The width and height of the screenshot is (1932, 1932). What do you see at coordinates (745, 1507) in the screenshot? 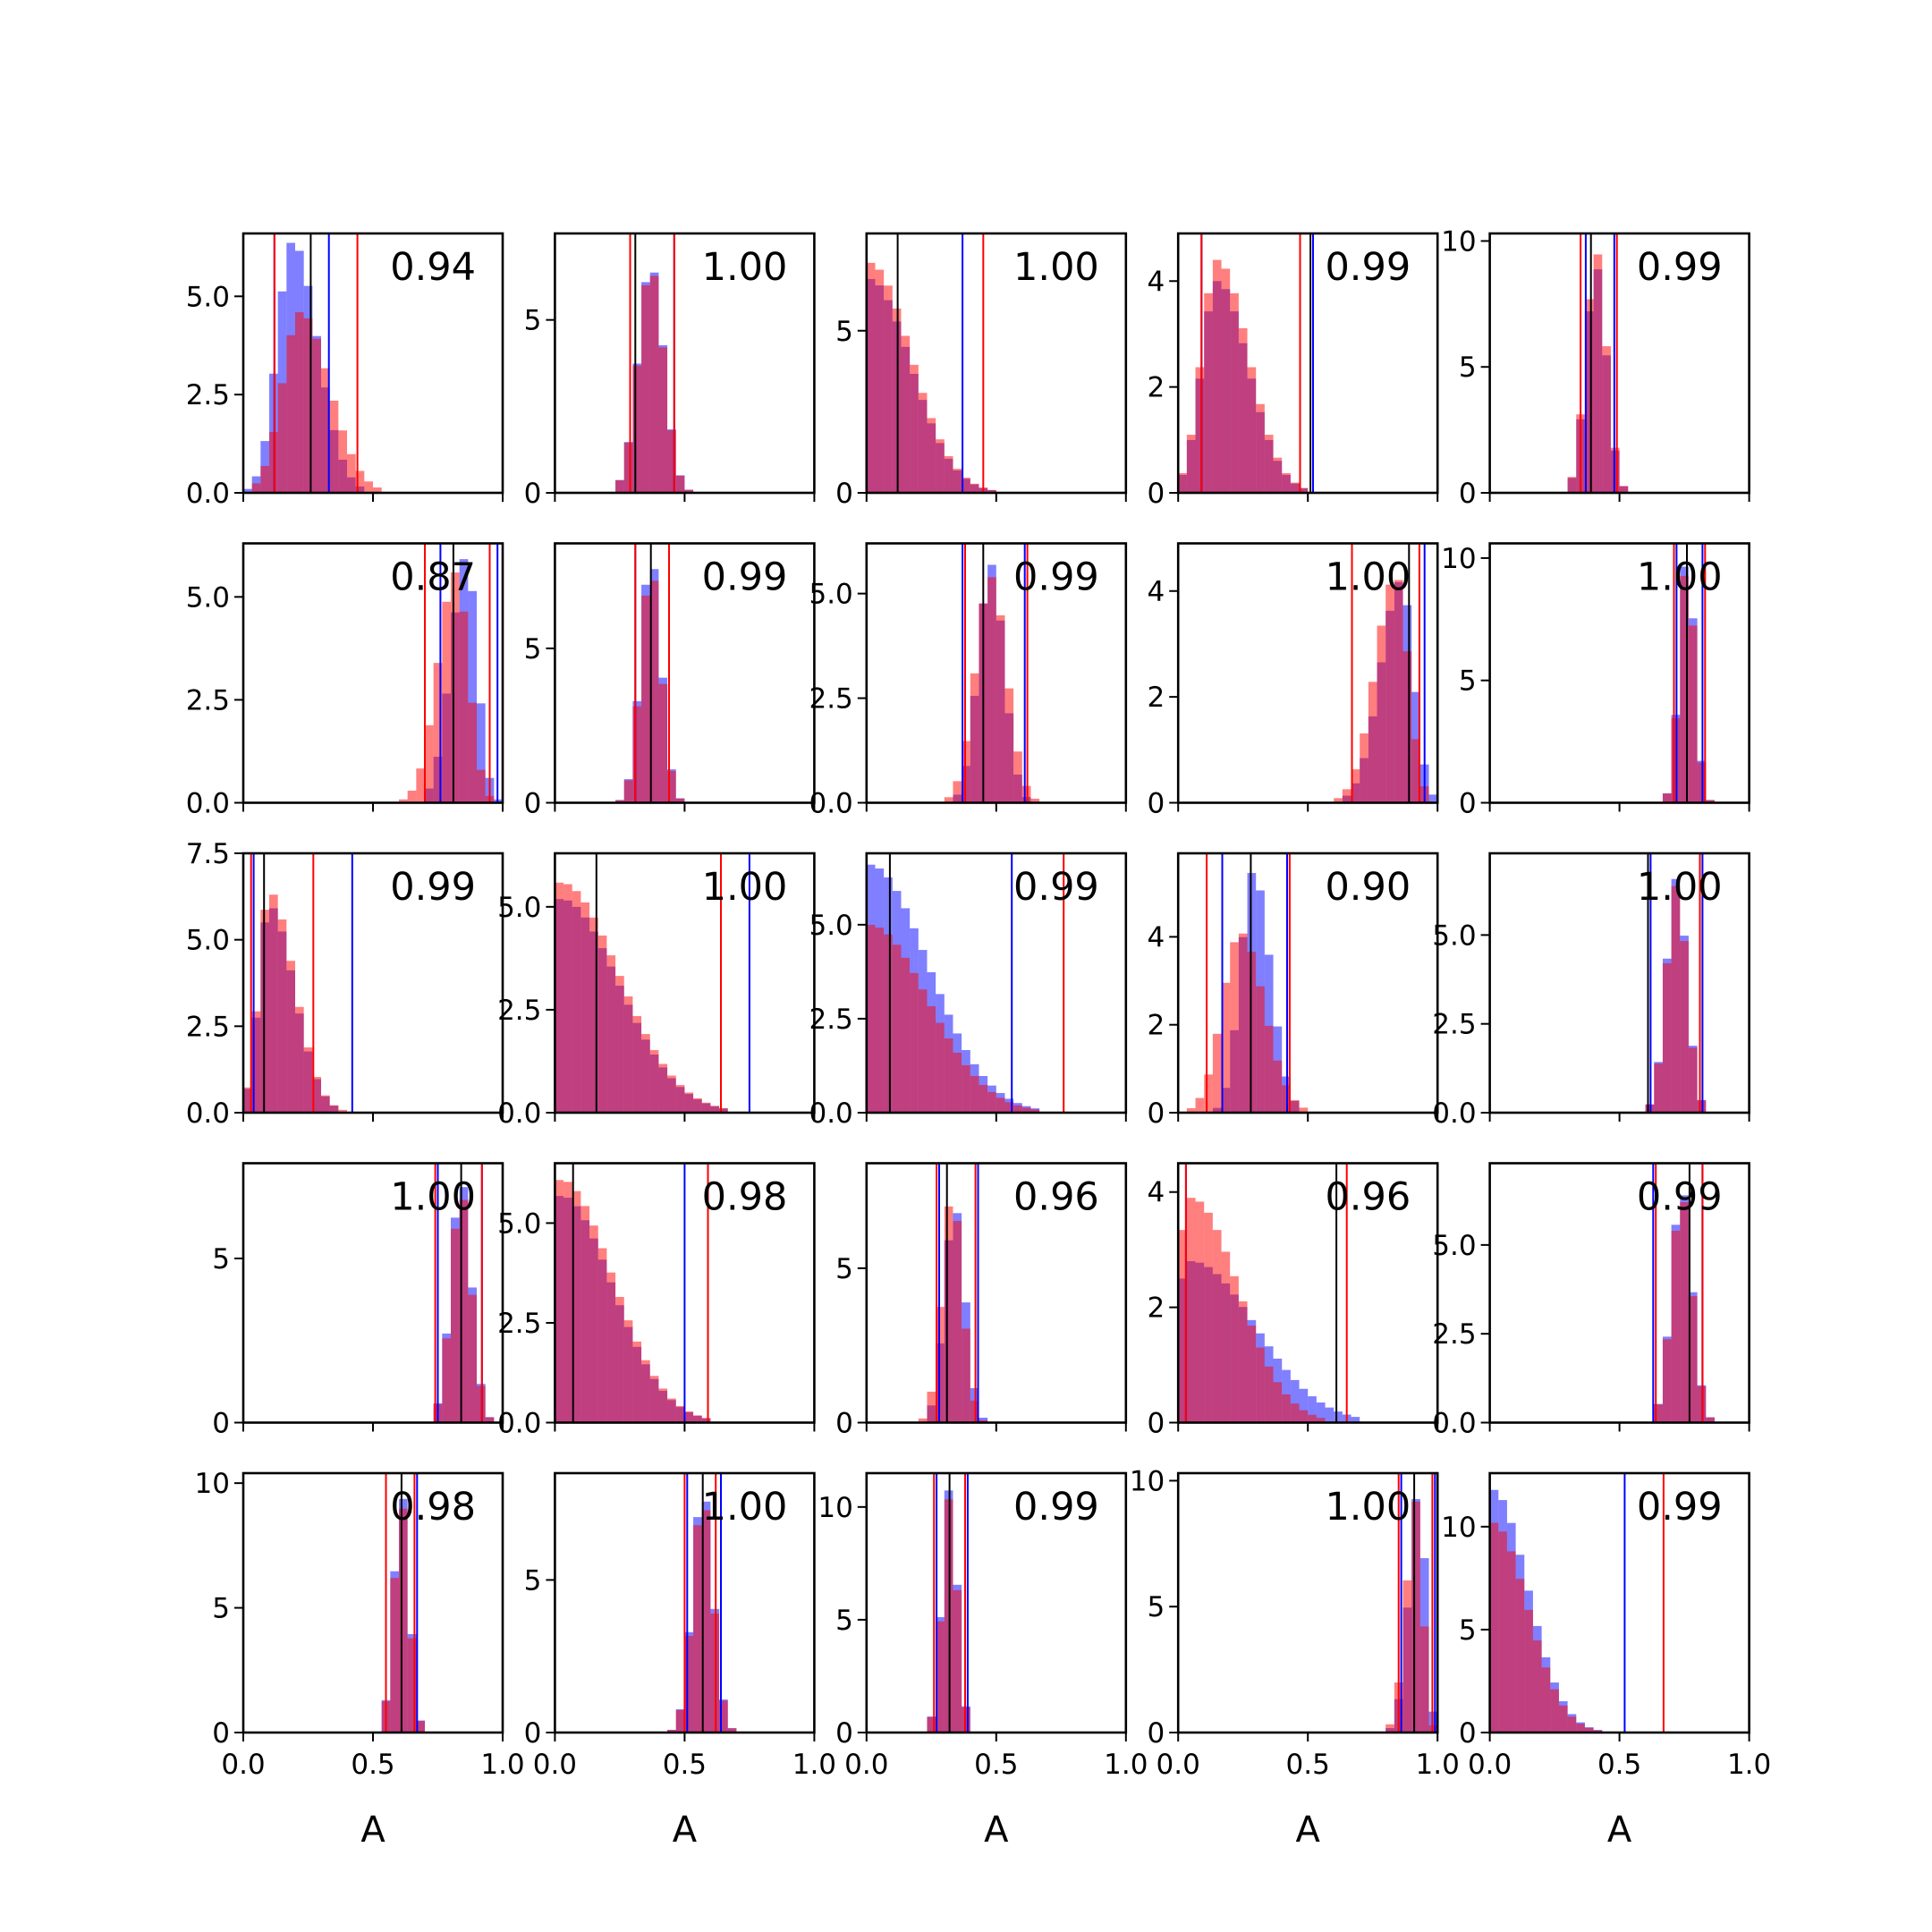
I see `subplot-annotation: 1.00` at bounding box center [745, 1507].